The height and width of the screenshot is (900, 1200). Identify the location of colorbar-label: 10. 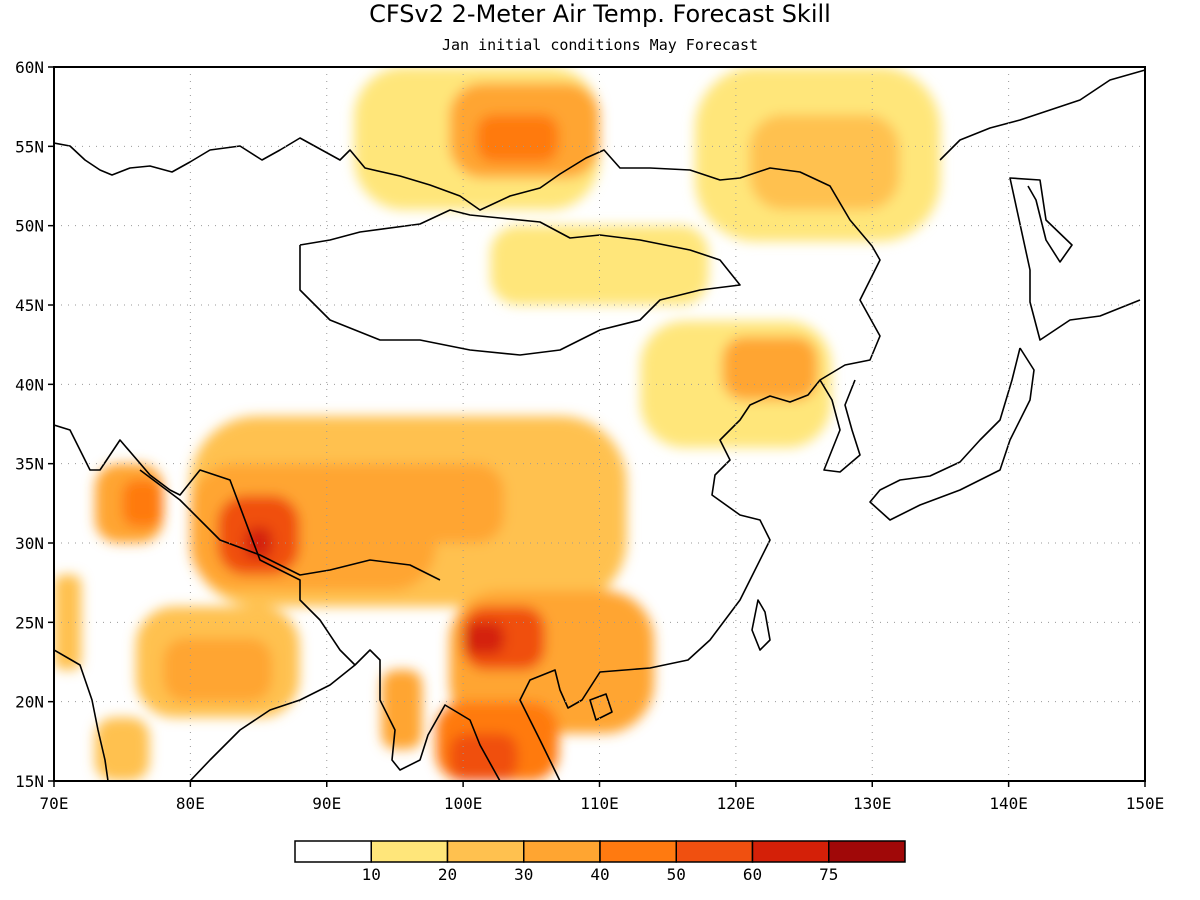
(371, 874).